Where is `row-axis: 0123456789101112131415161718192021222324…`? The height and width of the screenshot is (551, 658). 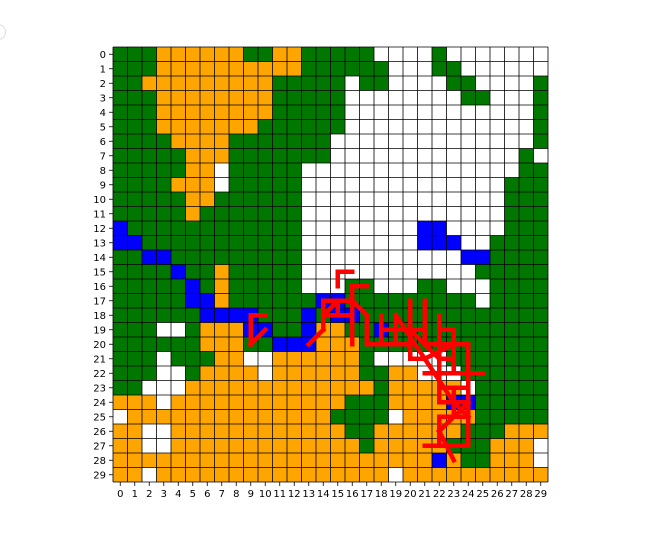 row-axis: 0123456789101112131415161718192021222324… is located at coordinates (103, 265).